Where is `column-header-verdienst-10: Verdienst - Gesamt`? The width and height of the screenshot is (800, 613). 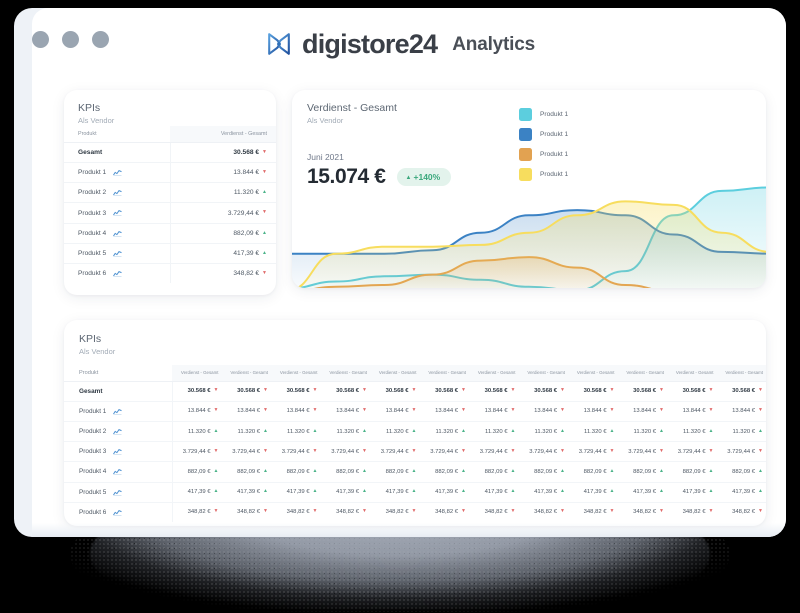 column-header-verdienst-10: Verdienst - Gesamt is located at coordinates (642, 373).